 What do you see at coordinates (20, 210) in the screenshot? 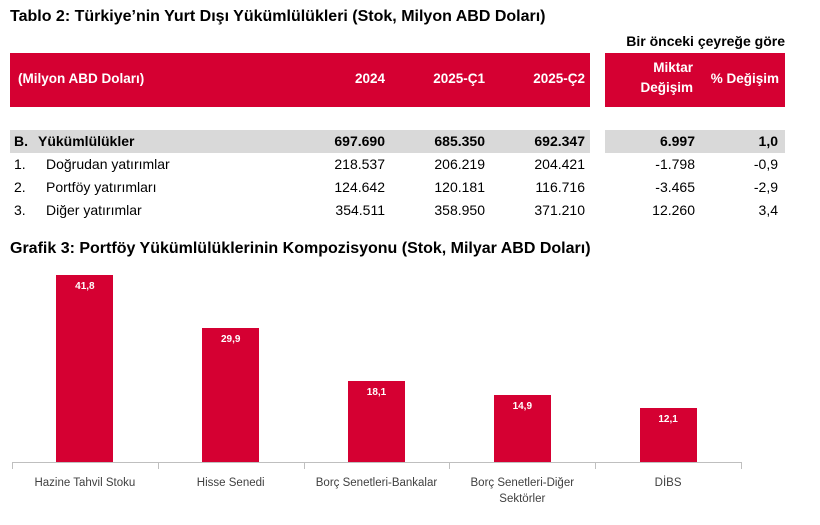
I see `row-number: 3.` at bounding box center [20, 210].